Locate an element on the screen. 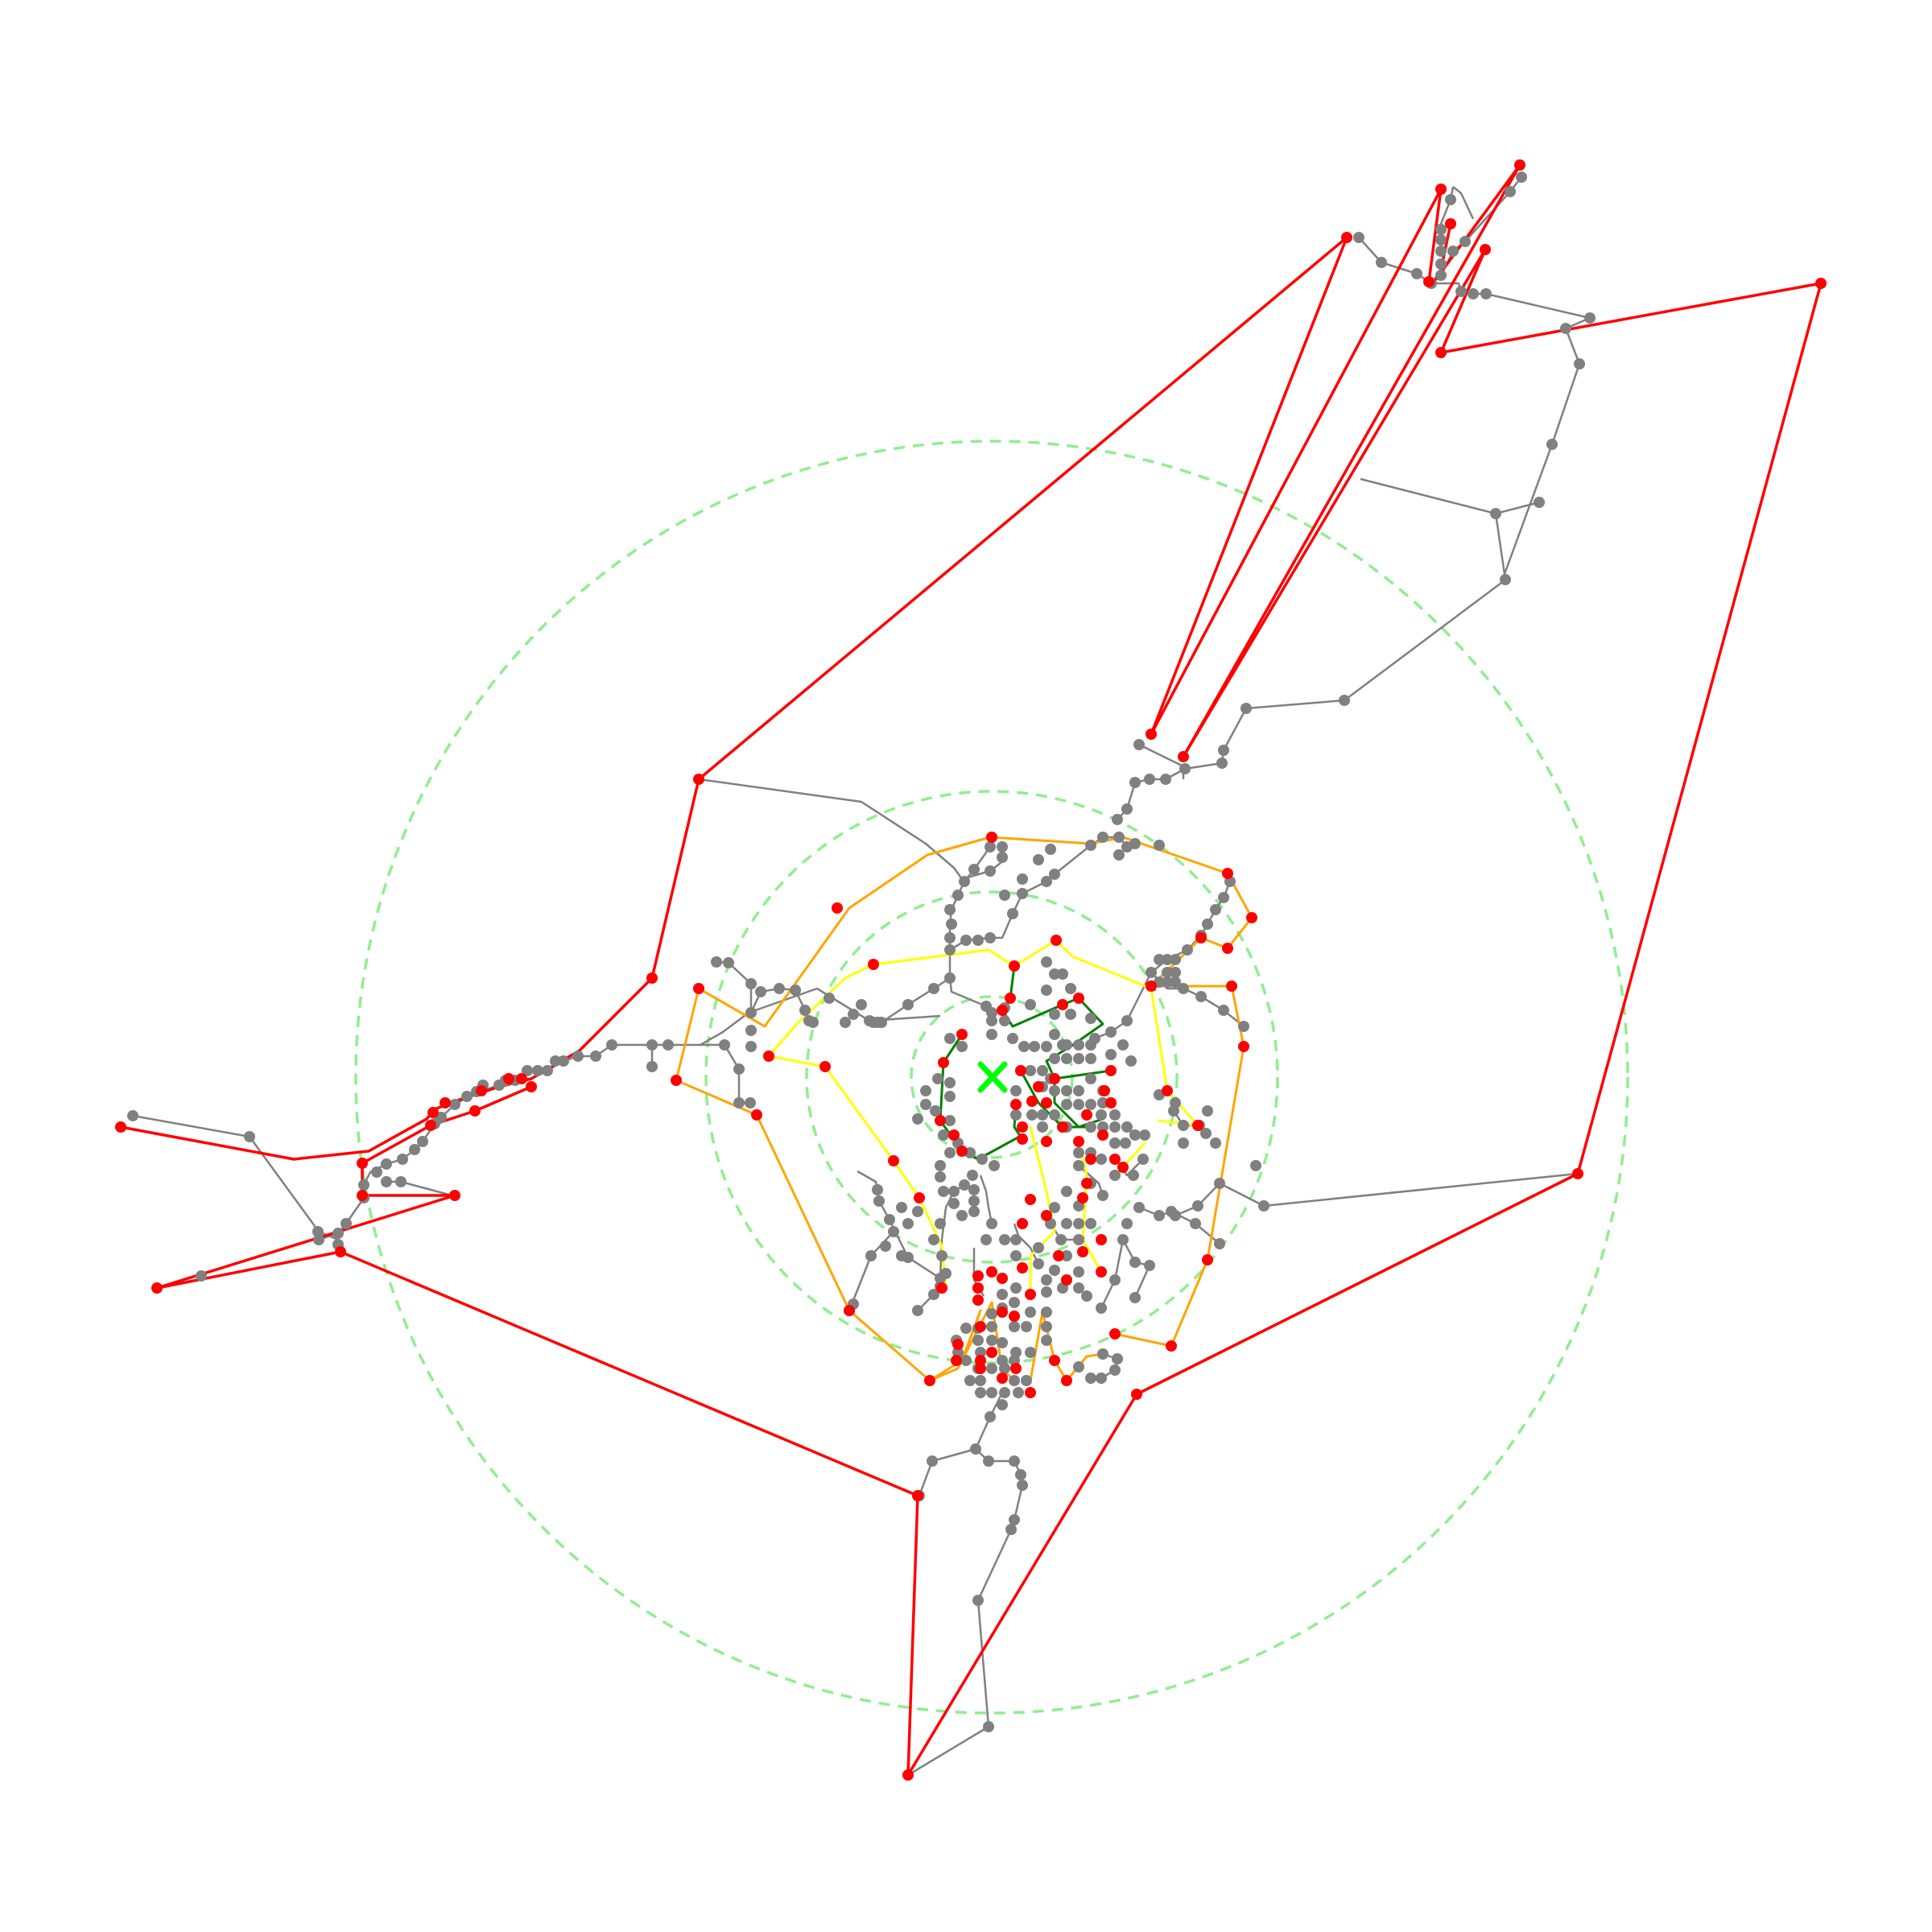  tier-2-edge is located at coordinates (1090, 1207).